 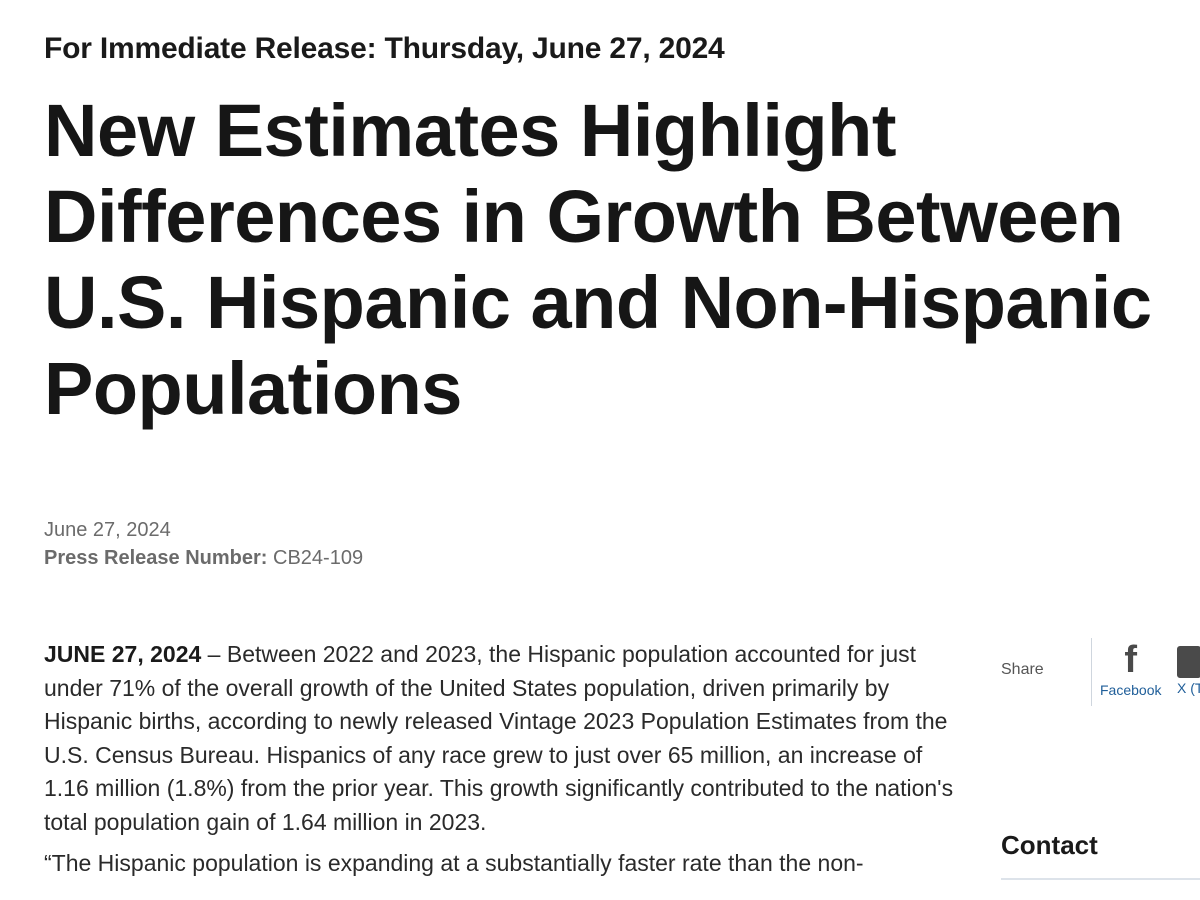 What do you see at coordinates (318, 558) in the screenshot?
I see `release-number-value: CB24-109` at bounding box center [318, 558].